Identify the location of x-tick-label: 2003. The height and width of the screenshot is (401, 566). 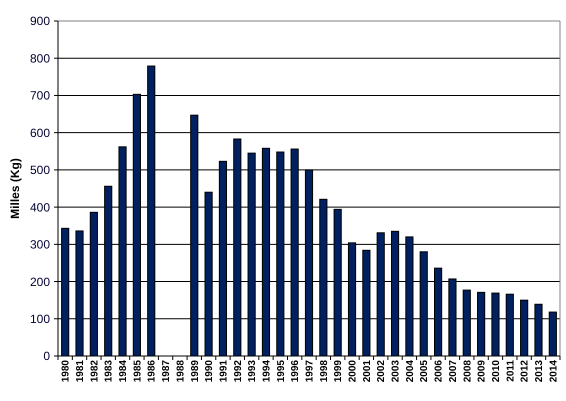
(396, 371).